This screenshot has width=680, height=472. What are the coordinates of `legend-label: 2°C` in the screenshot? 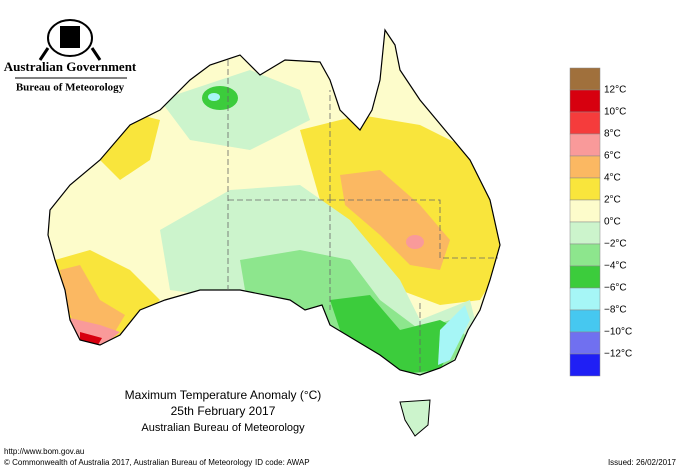 It's located at (612, 200).